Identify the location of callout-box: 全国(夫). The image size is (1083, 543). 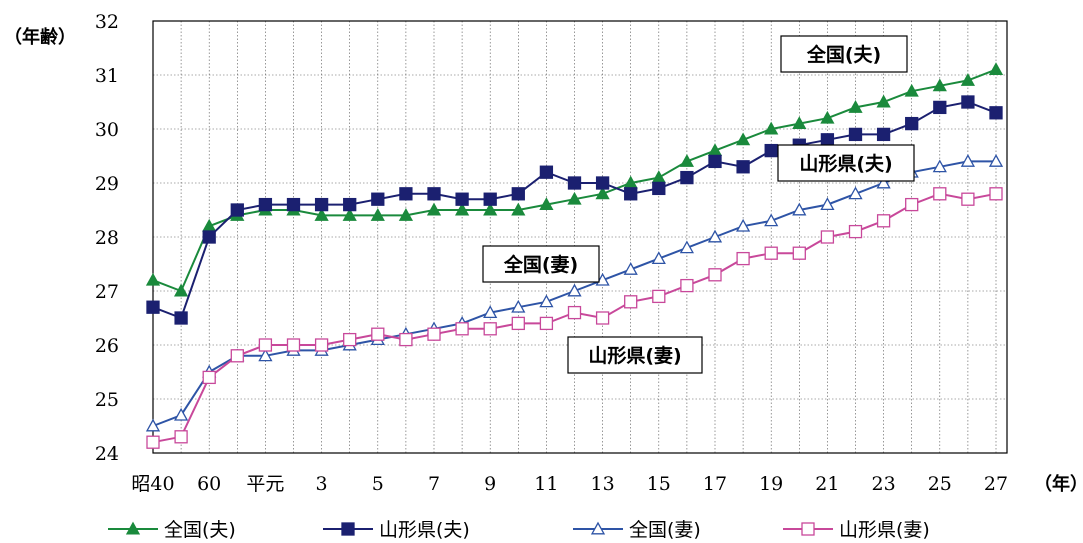
(844, 54).